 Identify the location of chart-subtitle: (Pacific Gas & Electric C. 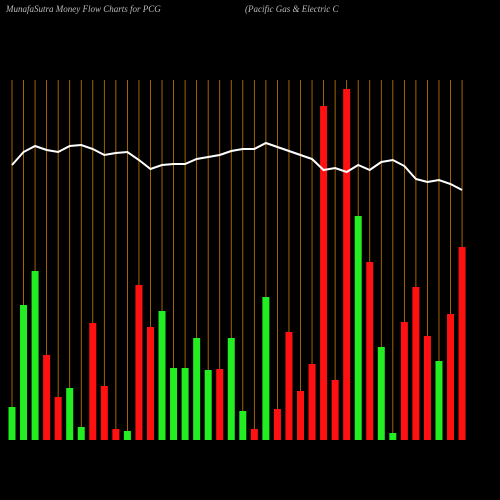
(292, 9).